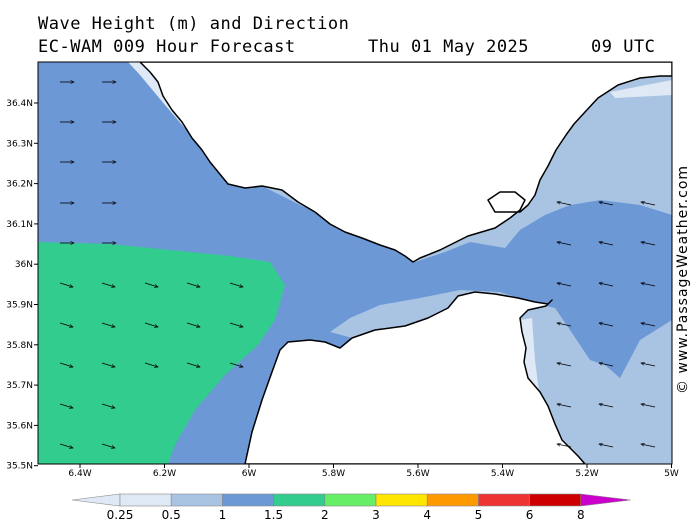  What do you see at coordinates (586, 474) in the screenshot?
I see `lon-label: 5.2W` at bounding box center [586, 474].